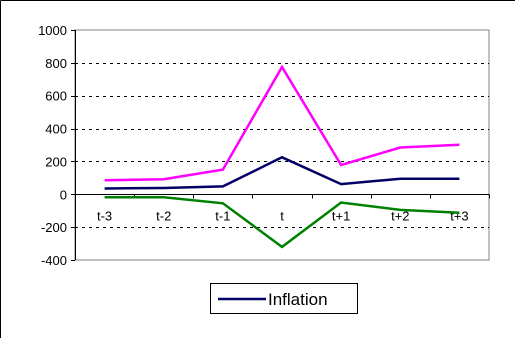  What do you see at coordinates (56, 129) in the screenshot?
I see `y-tick-label: 400` at bounding box center [56, 129].